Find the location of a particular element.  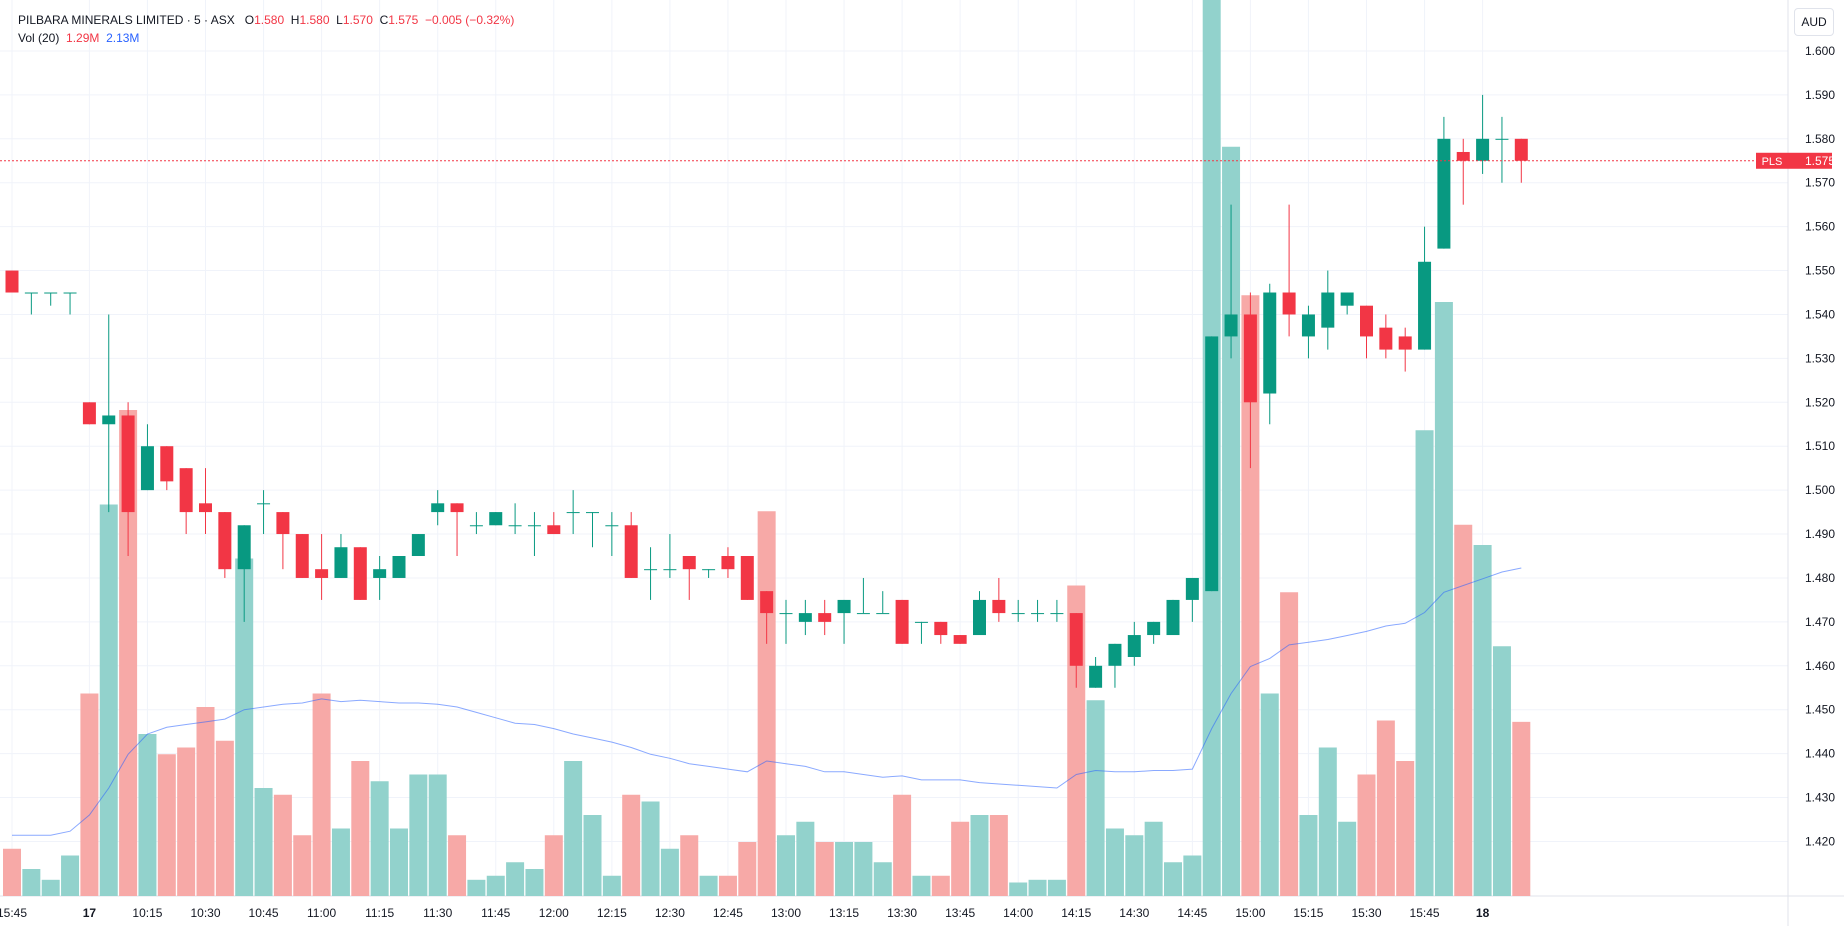

volume-value: 1.29M is located at coordinates (83, 38).